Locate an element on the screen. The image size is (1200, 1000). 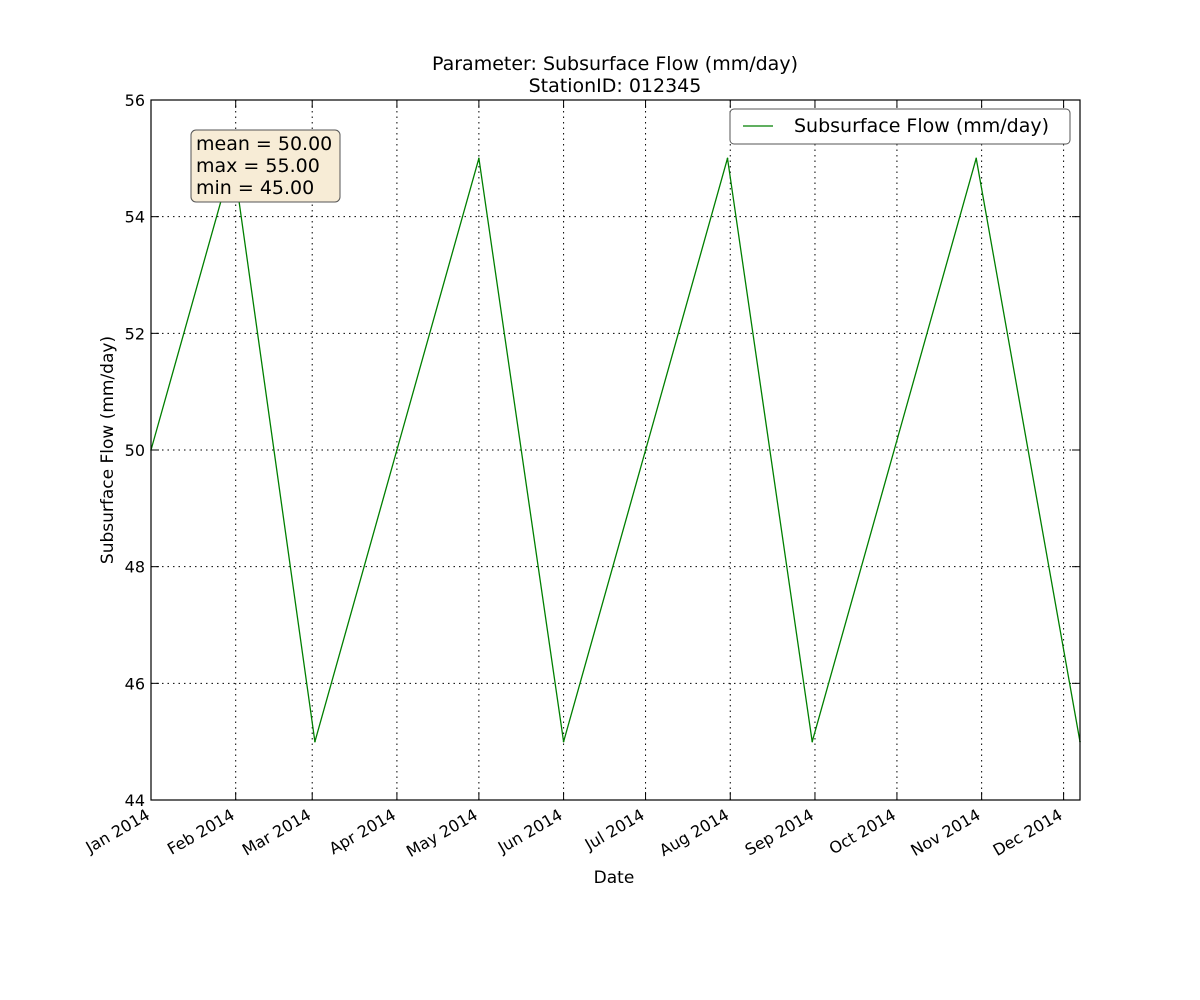
x-tick-label: Oct 2014 is located at coordinates (862, 831).